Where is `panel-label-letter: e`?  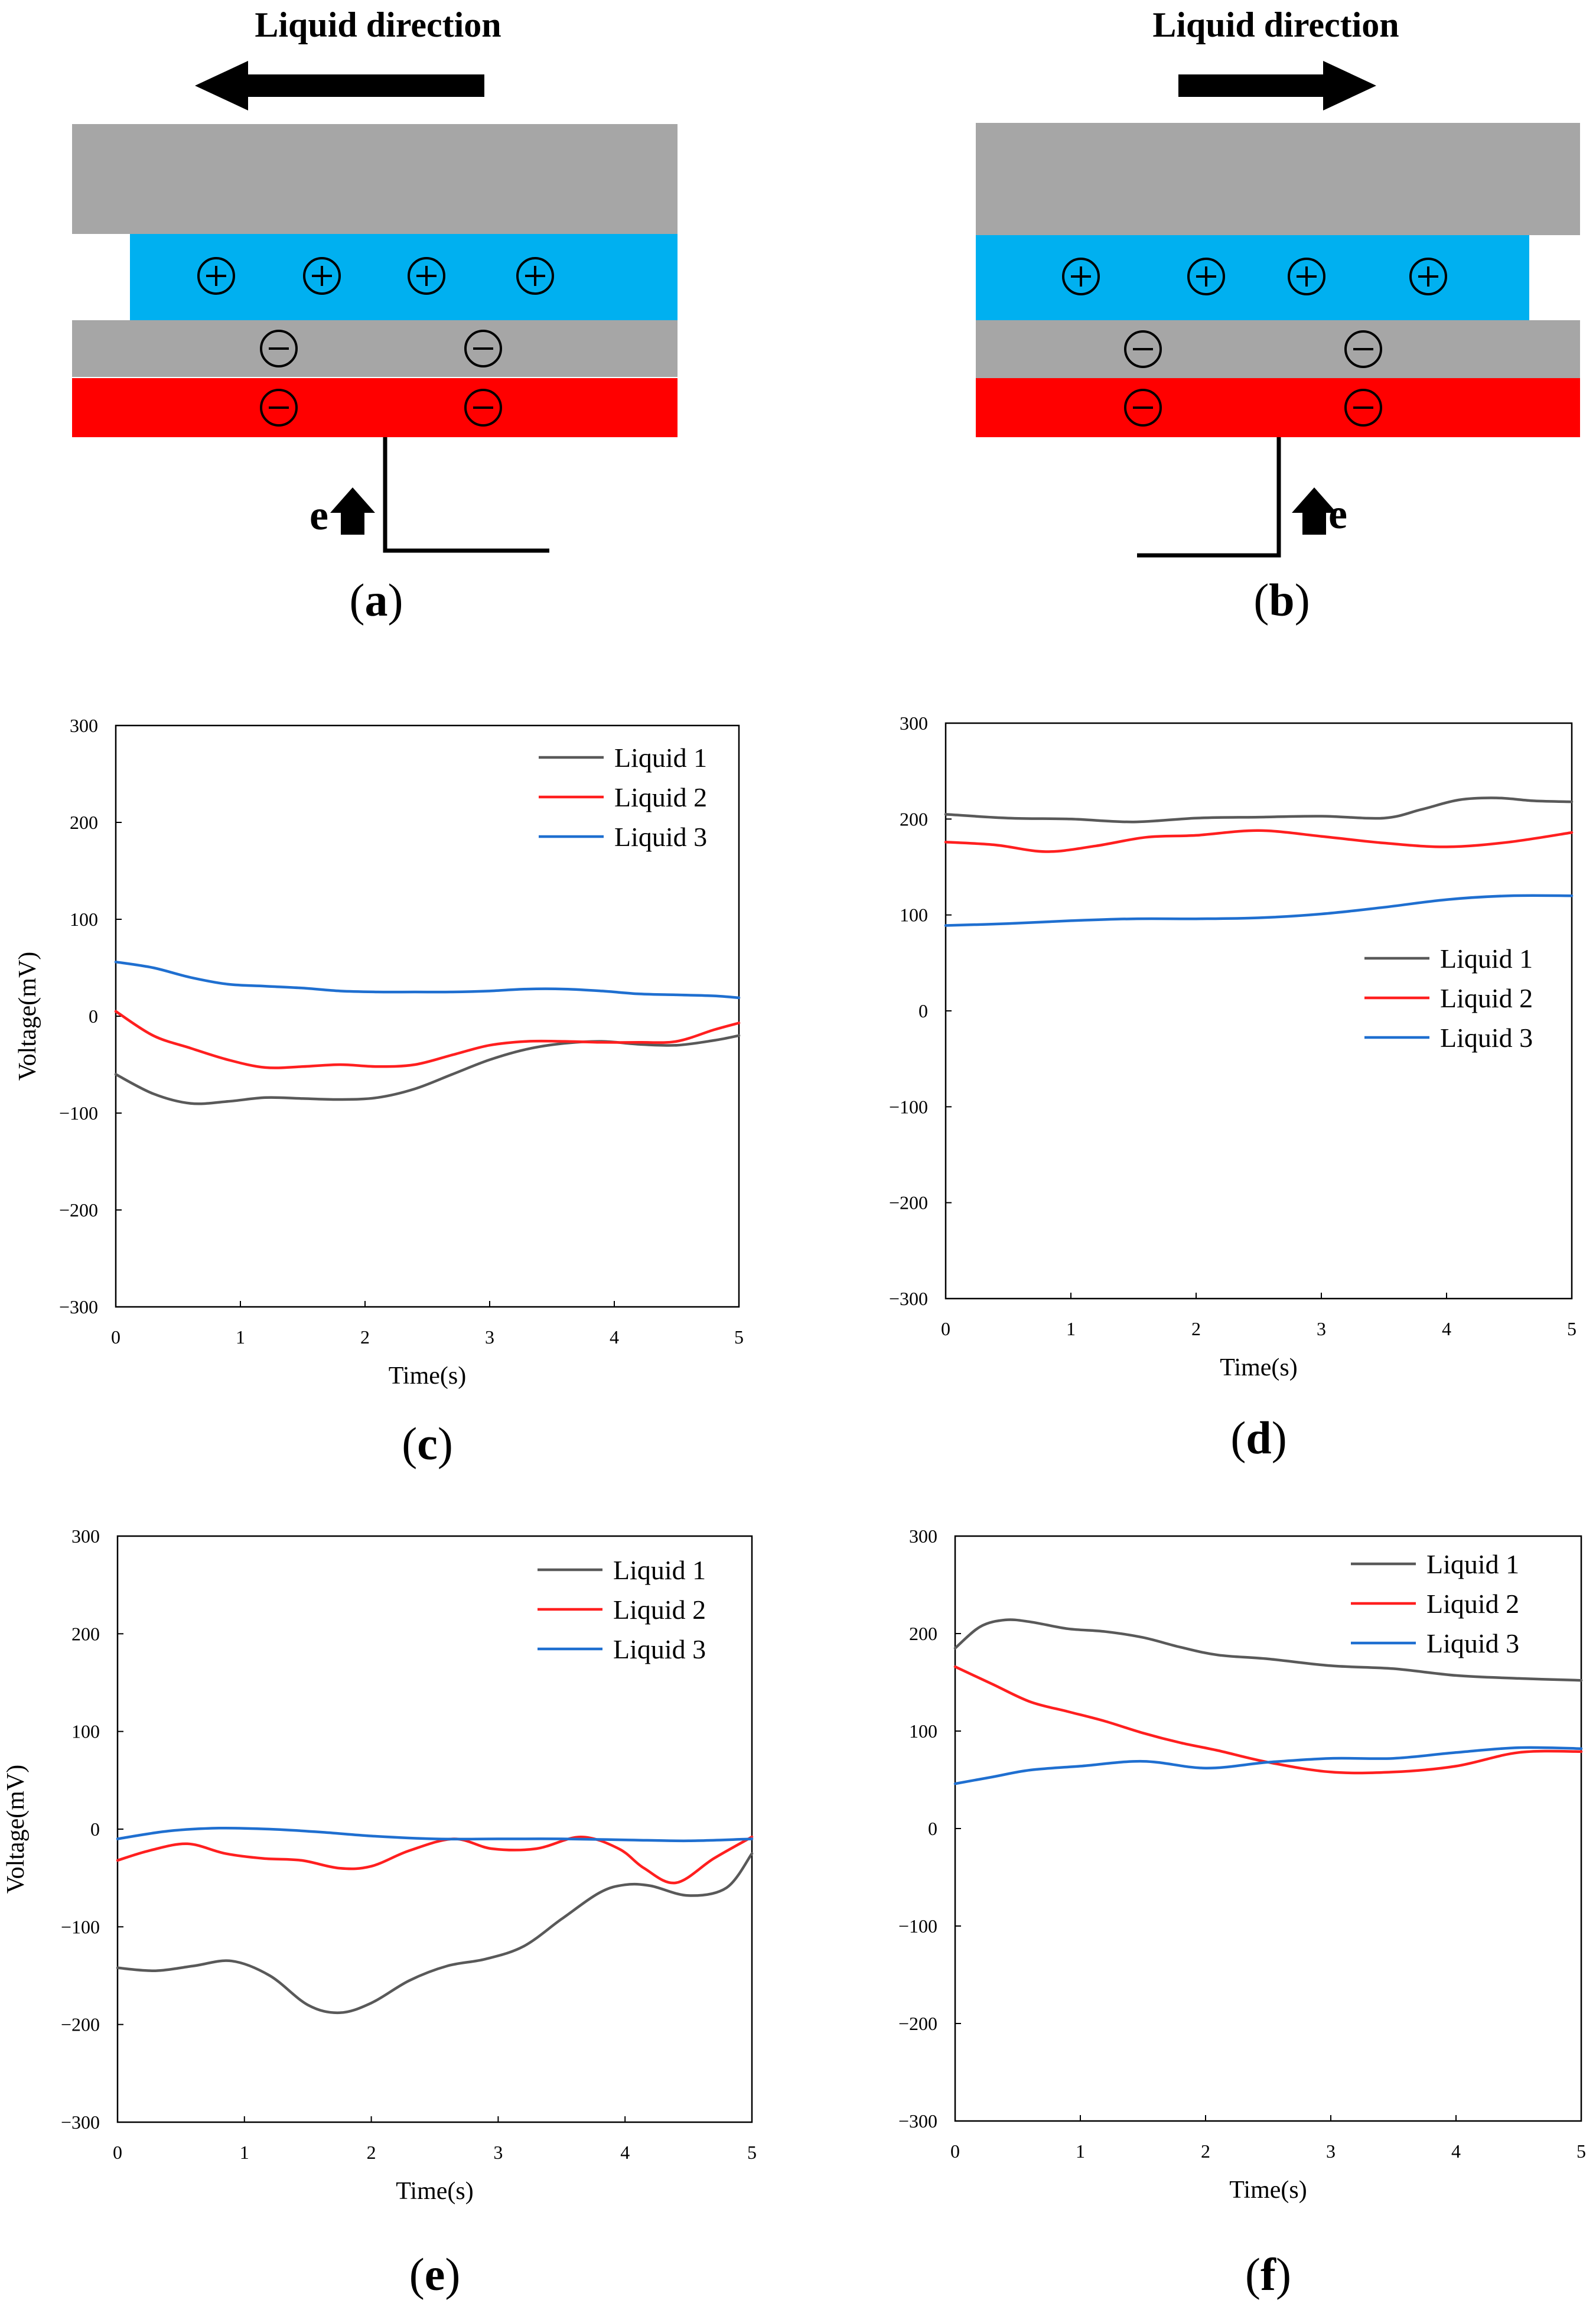
panel-label-letter: e is located at coordinates (435, 2274).